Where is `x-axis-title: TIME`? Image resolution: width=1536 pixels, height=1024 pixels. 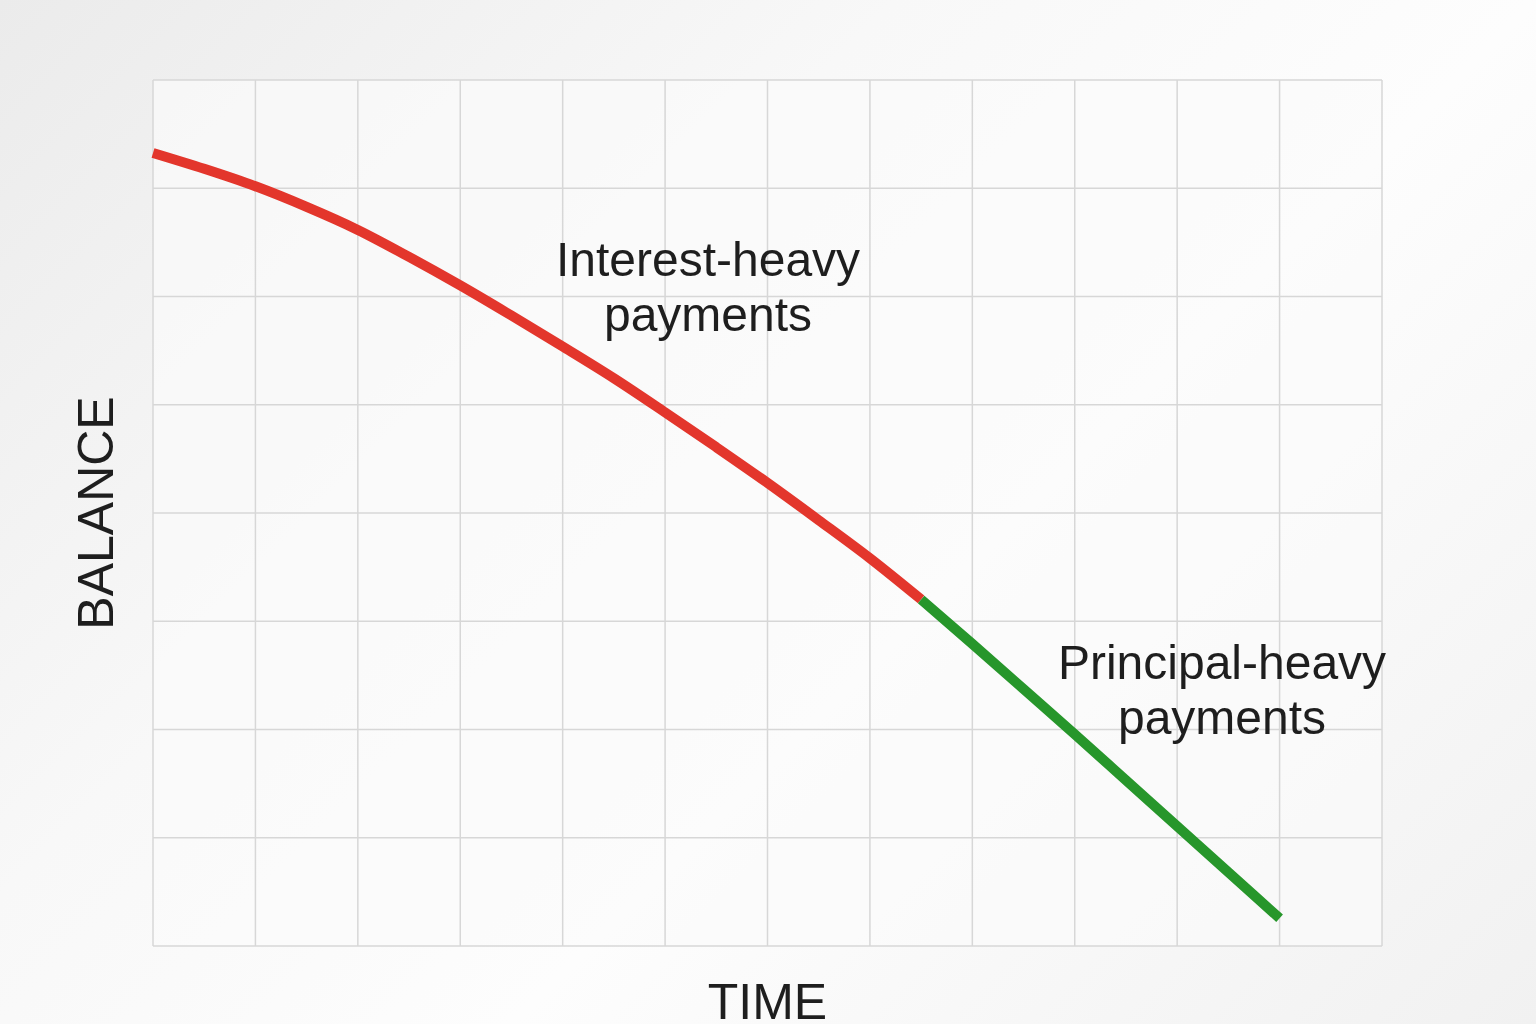 x-axis-title: TIME is located at coordinates (767, 999).